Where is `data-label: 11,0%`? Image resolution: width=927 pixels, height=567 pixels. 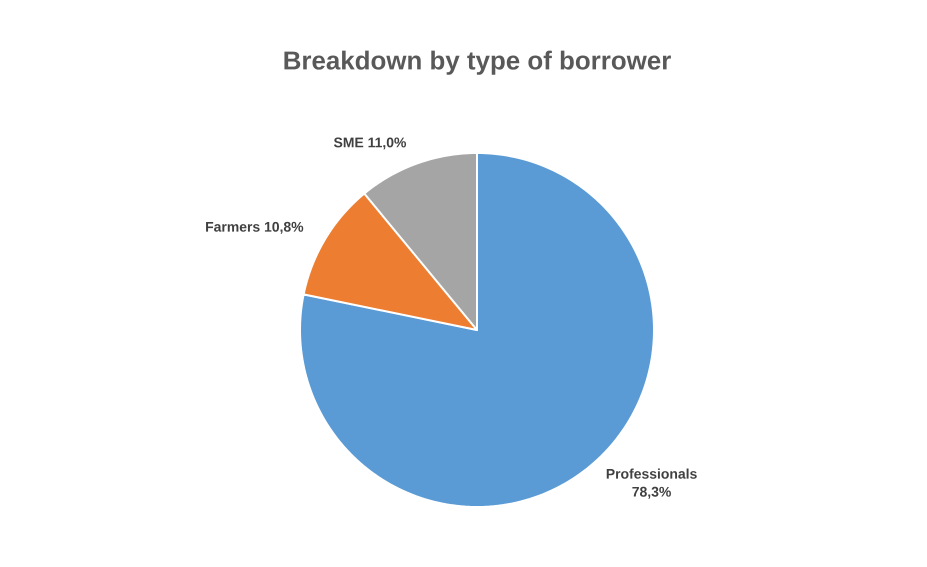 data-label: 11,0% is located at coordinates (387, 143).